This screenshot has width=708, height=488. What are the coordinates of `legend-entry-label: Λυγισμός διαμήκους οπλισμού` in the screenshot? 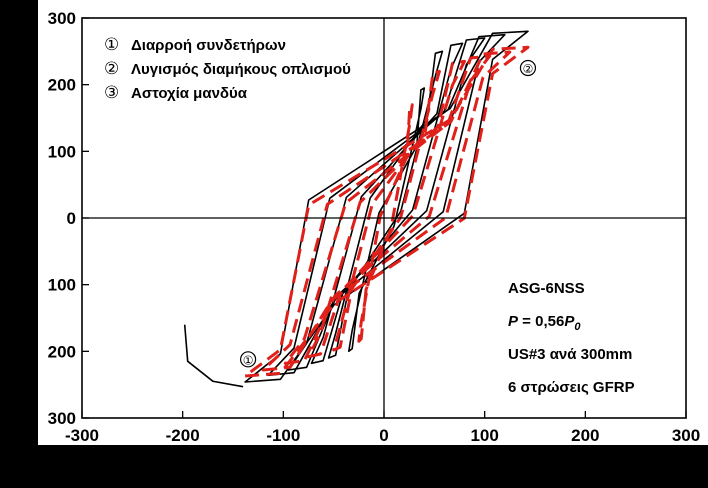 It's located at (241, 69).